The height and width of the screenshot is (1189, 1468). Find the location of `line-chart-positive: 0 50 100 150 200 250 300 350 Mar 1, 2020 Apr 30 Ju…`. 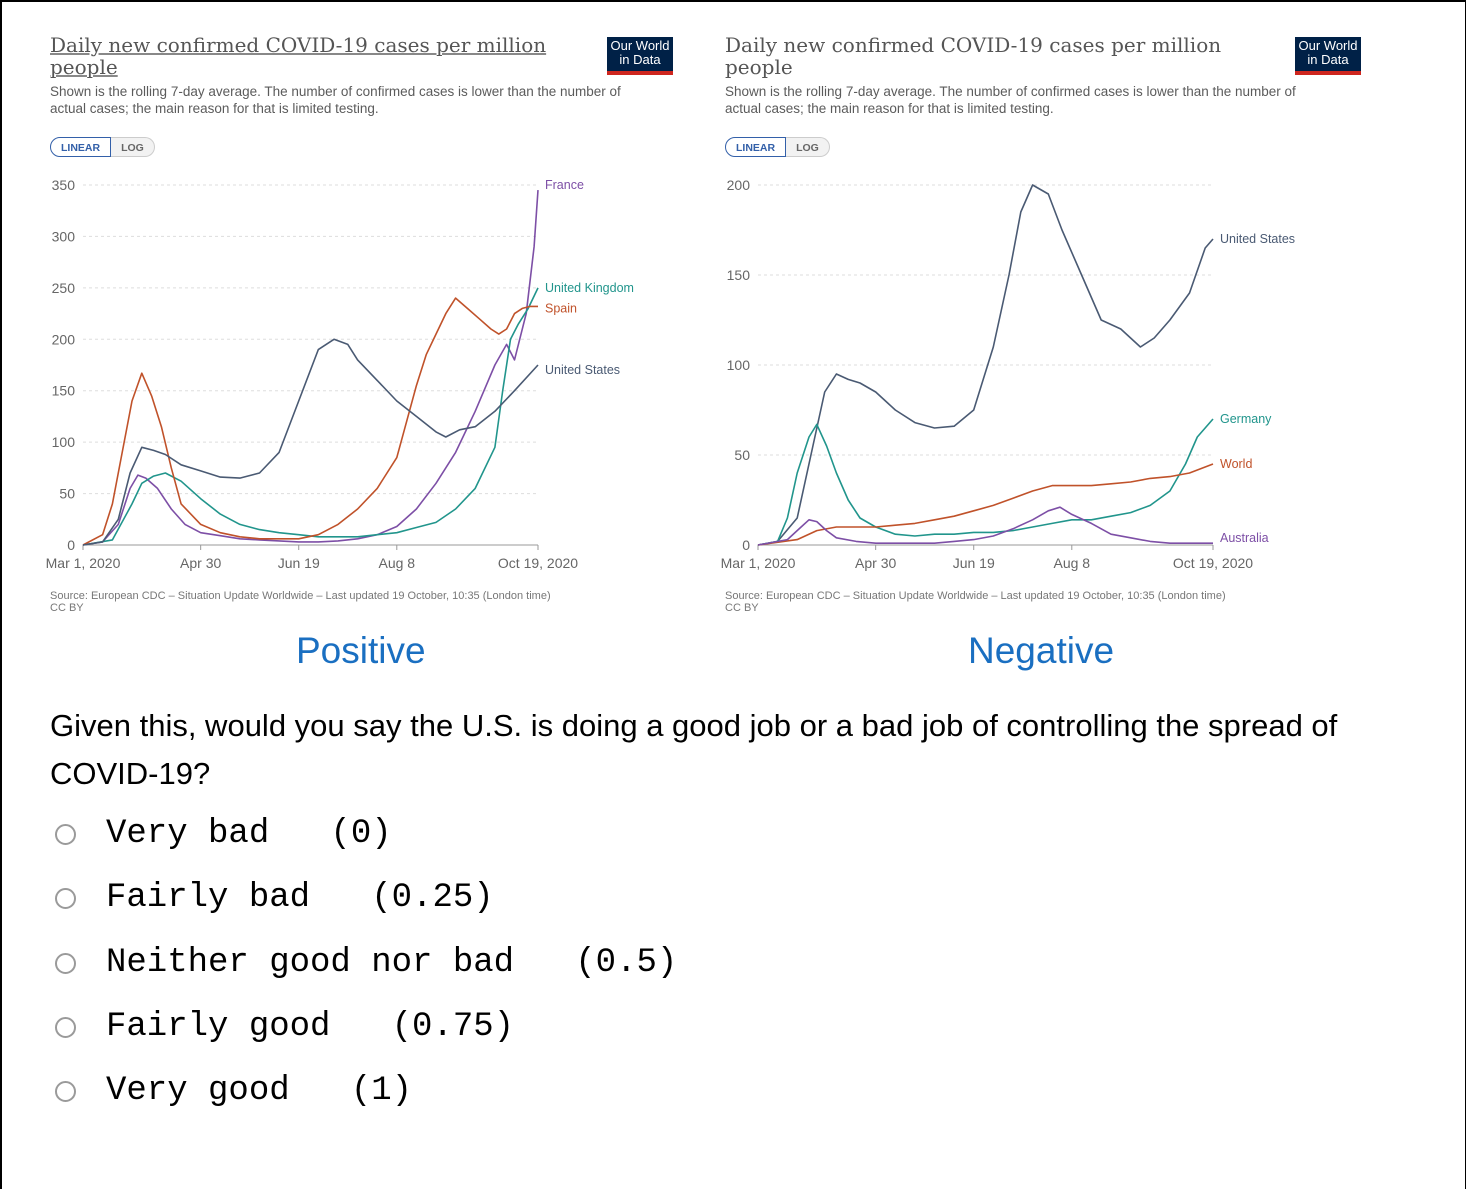

line-chart-positive: 0 50 100 150 200 250 300 350 Mar 1, 2020 Apr 30 Ju… is located at coordinates (340, 374).